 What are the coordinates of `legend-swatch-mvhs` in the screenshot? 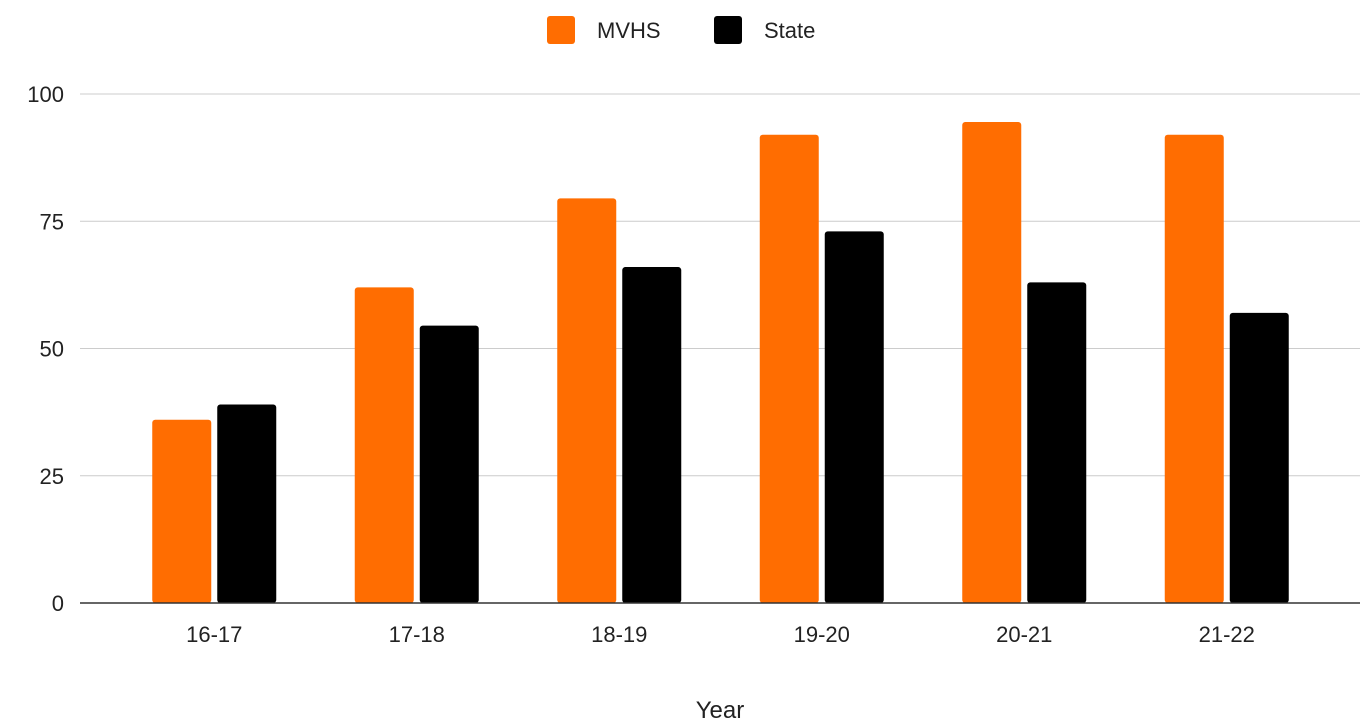 It's located at (561, 30).